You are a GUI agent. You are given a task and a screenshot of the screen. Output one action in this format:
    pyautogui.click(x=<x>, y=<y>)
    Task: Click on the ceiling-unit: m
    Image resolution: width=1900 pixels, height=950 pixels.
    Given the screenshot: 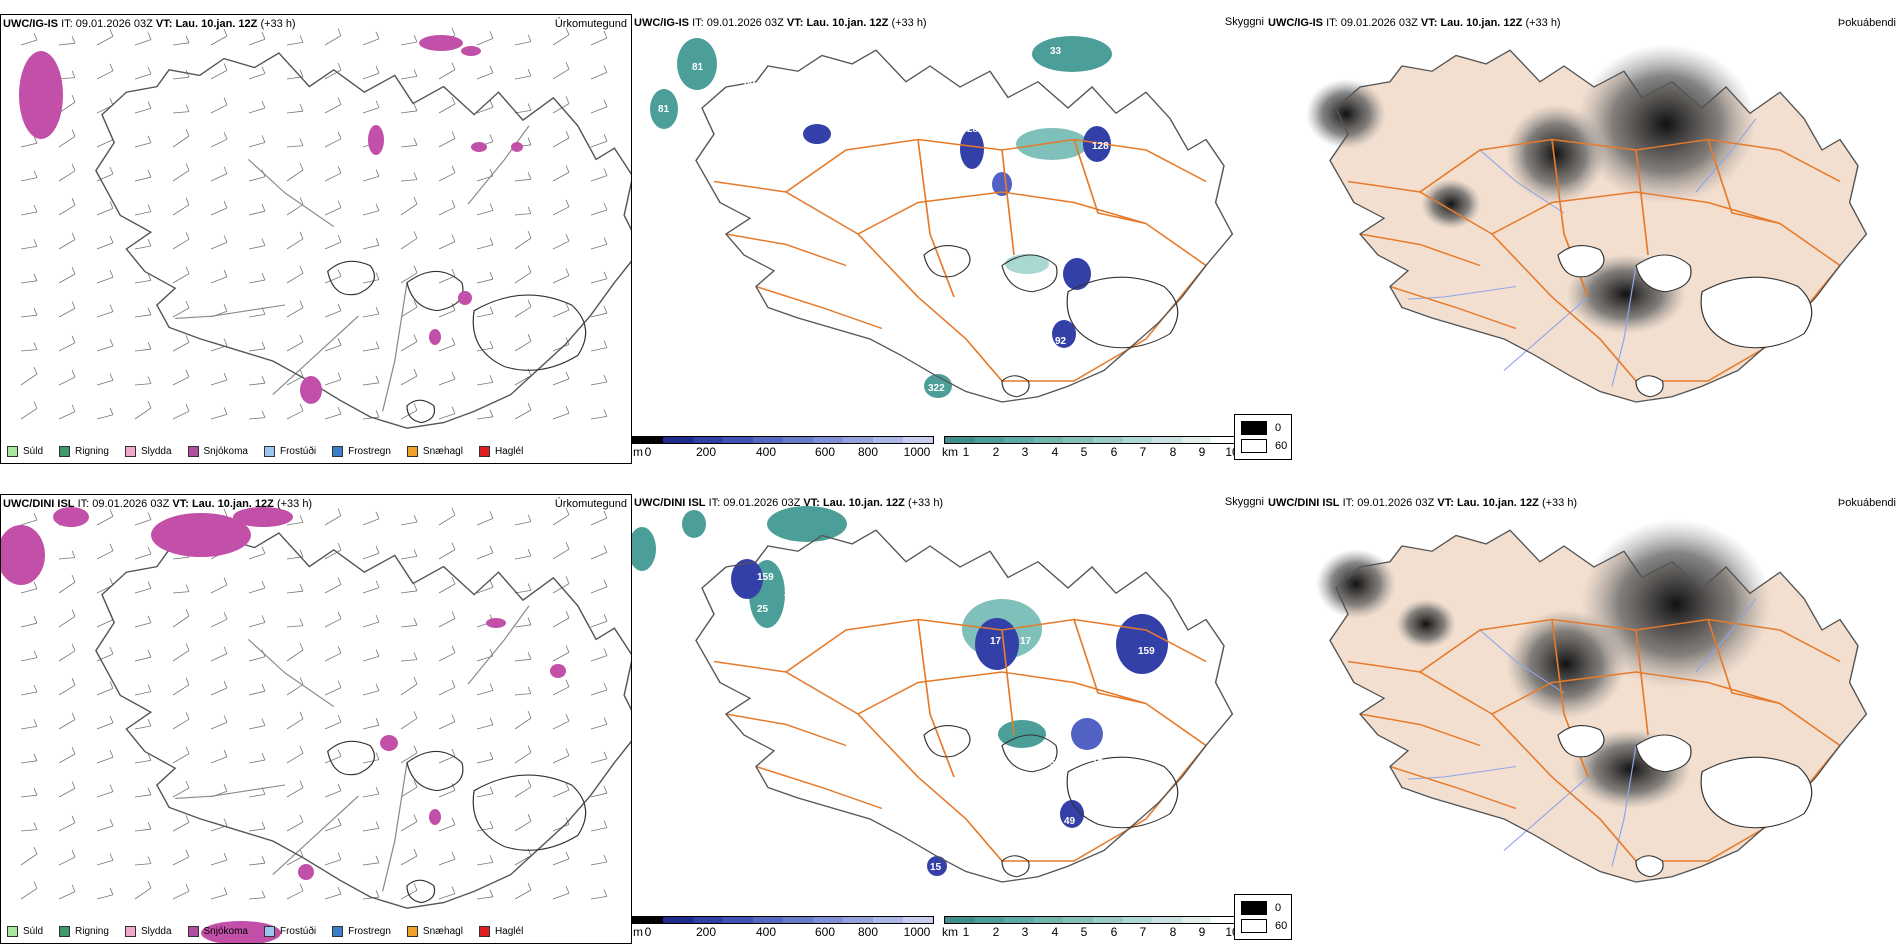 What is the action you would take?
    pyautogui.click(x=638, y=932)
    